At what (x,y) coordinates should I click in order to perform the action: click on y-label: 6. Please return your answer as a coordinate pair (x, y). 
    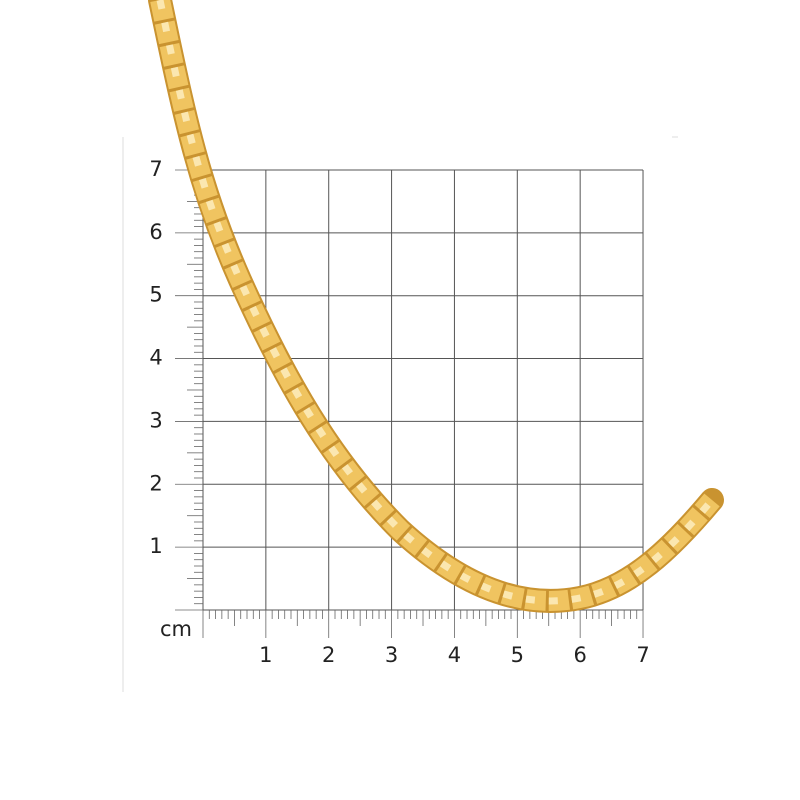
    Looking at the image, I should click on (155, 232).